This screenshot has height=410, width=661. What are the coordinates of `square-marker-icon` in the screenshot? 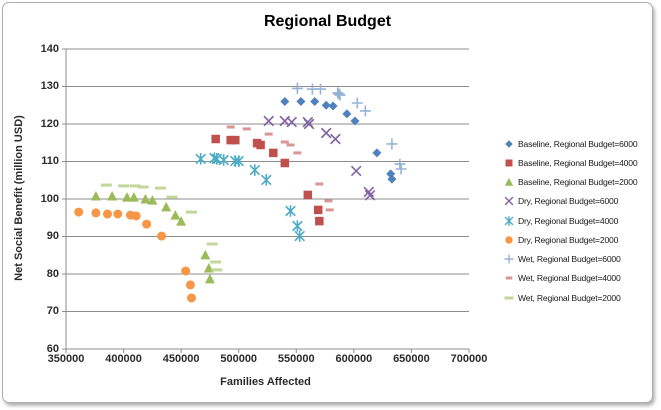 It's located at (509, 163).